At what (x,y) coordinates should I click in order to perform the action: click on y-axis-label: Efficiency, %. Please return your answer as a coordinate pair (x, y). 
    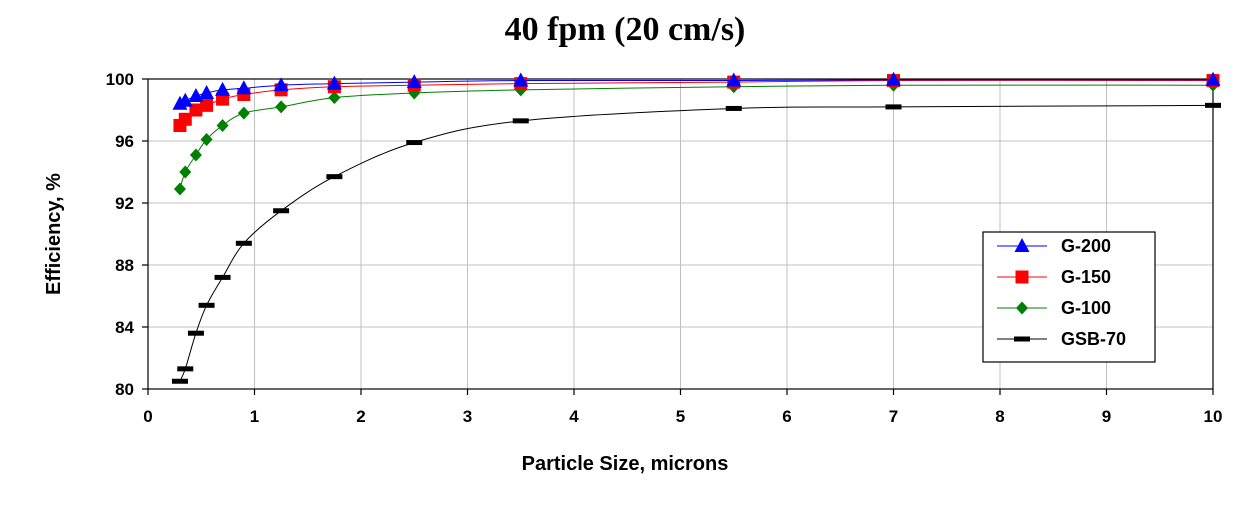
    Looking at the image, I should click on (54, 234).